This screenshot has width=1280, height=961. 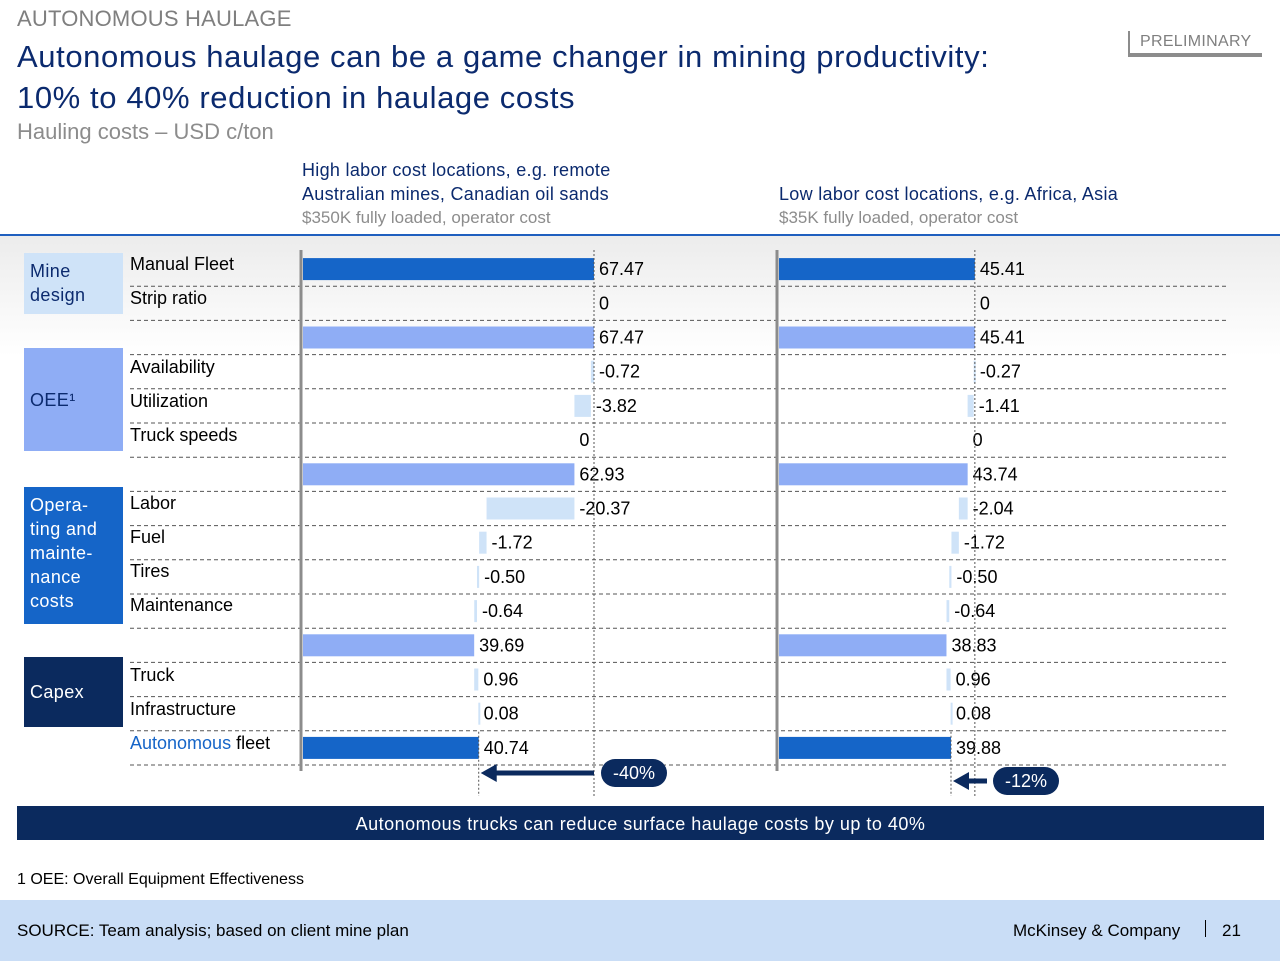 I want to click on data-label-0-8: -1.72, so click(x=512, y=543).